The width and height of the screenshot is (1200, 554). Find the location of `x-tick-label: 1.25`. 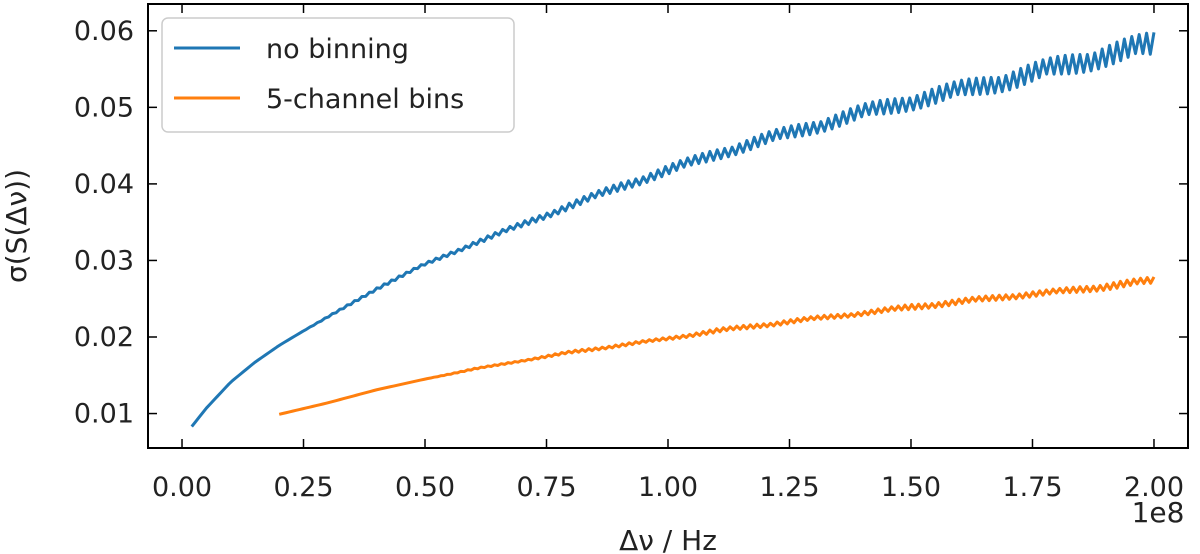

x-tick-label: 1.25 is located at coordinates (789, 487).